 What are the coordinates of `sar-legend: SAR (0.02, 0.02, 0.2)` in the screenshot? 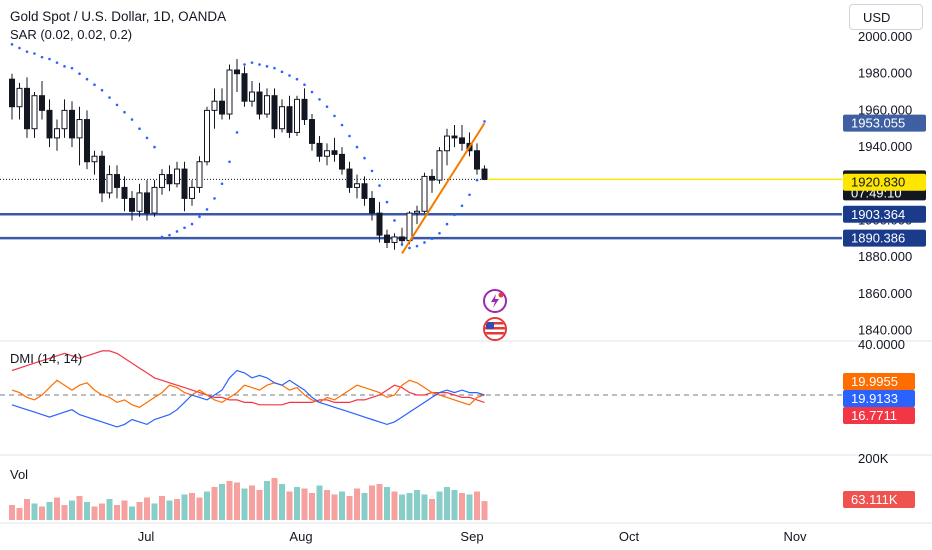 It's located at (71, 34).